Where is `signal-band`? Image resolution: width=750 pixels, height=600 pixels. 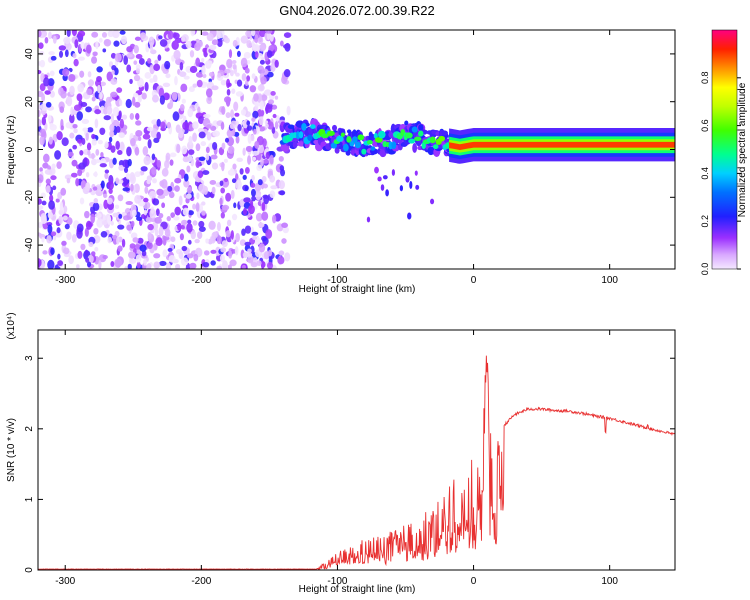 signal-band is located at coordinates (477, 170).